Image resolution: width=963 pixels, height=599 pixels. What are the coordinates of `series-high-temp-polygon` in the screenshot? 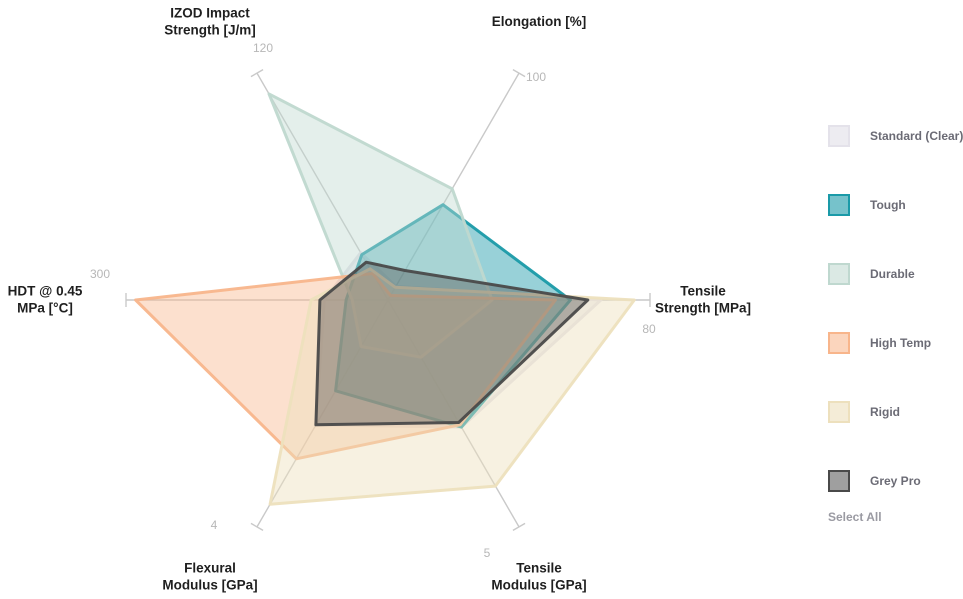 It's located at (345, 366).